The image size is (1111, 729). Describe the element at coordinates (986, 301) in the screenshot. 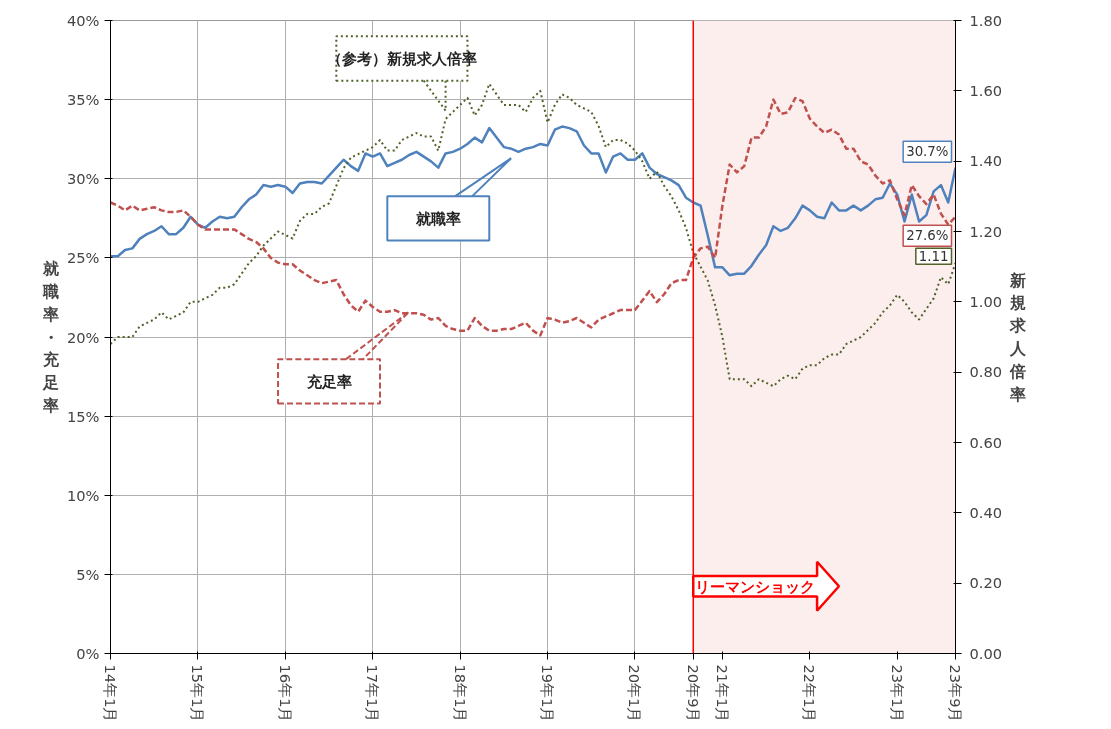

I see `y2-tick-label: 1.00` at that location.